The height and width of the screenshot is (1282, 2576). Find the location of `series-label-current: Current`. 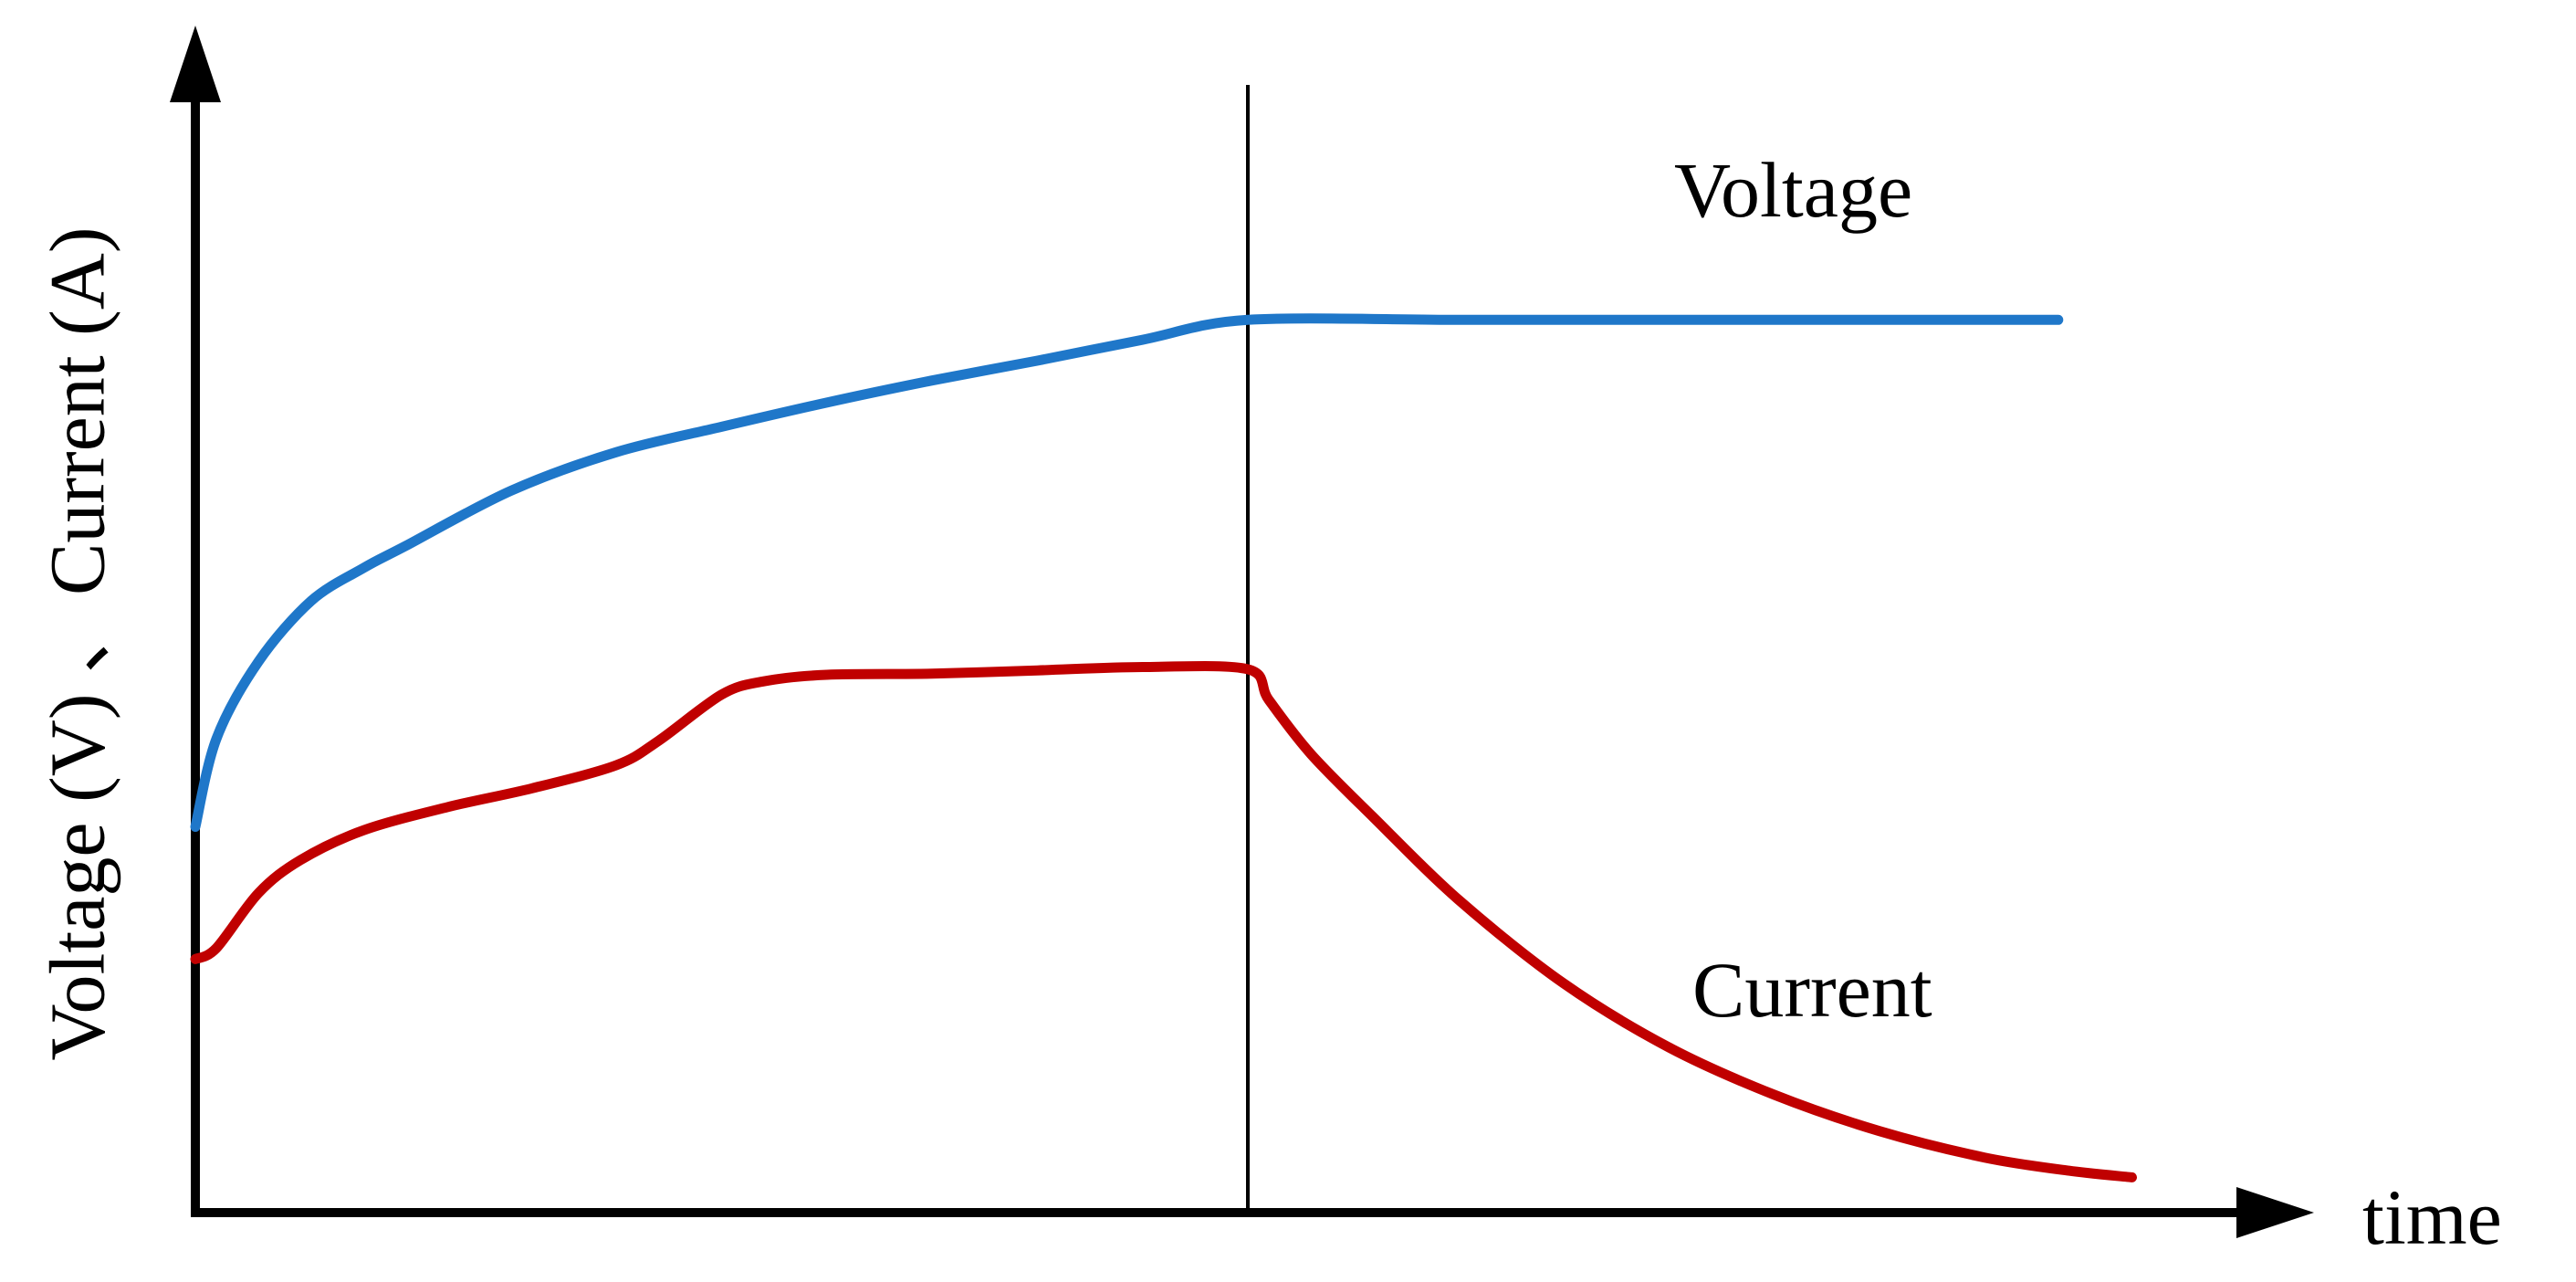

series-label-current: Current is located at coordinates (1812, 990).